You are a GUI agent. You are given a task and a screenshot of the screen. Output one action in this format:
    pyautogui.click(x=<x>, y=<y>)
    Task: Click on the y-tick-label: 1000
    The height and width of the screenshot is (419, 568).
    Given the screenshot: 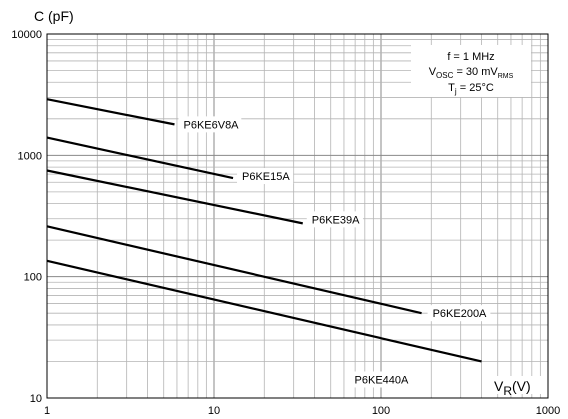 What is the action you would take?
    pyautogui.click(x=30, y=156)
    